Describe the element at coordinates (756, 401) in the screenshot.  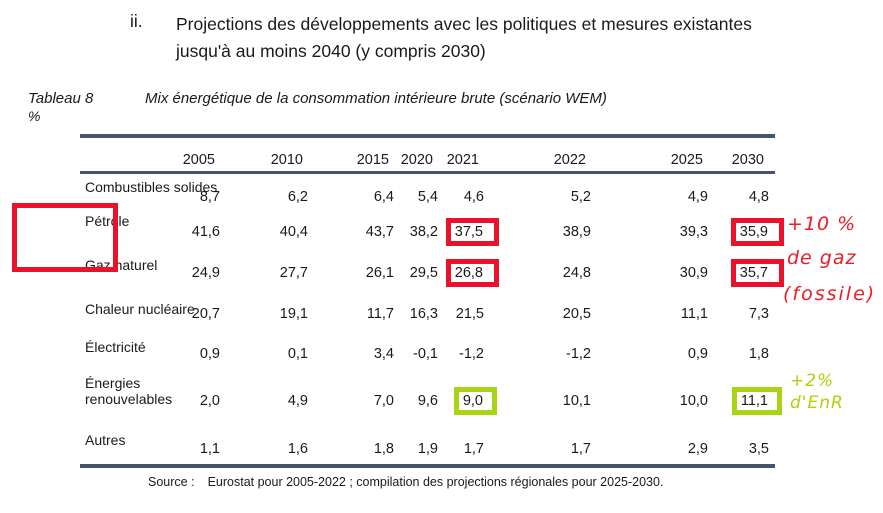
I see `highlight-box-green: 11,1` at that location.